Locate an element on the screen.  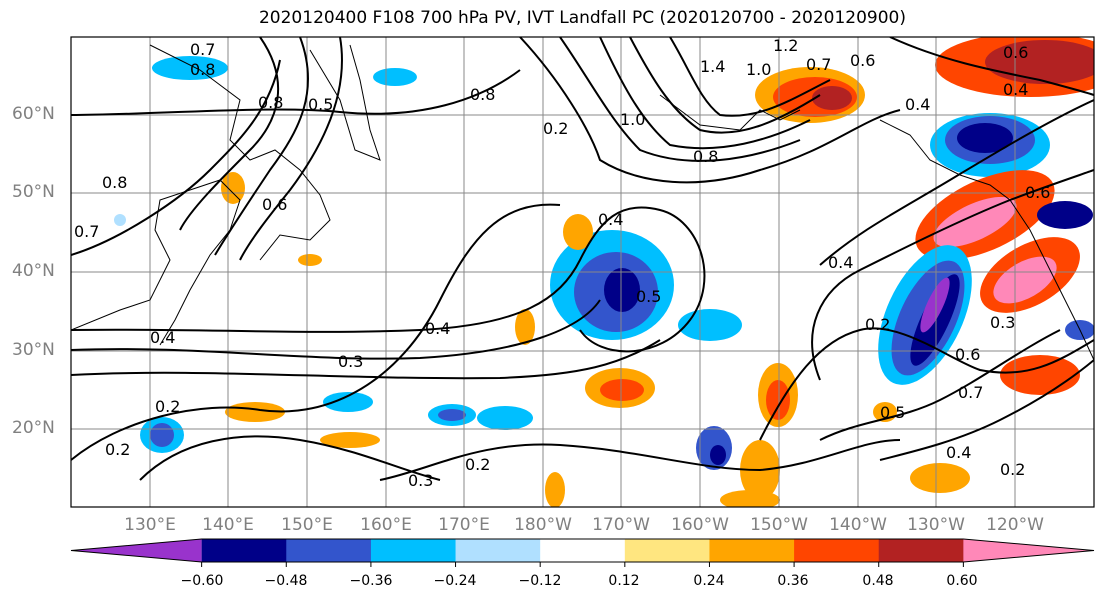
colorbar-tick-label: −0.24 is located at coordinates (455, 581).